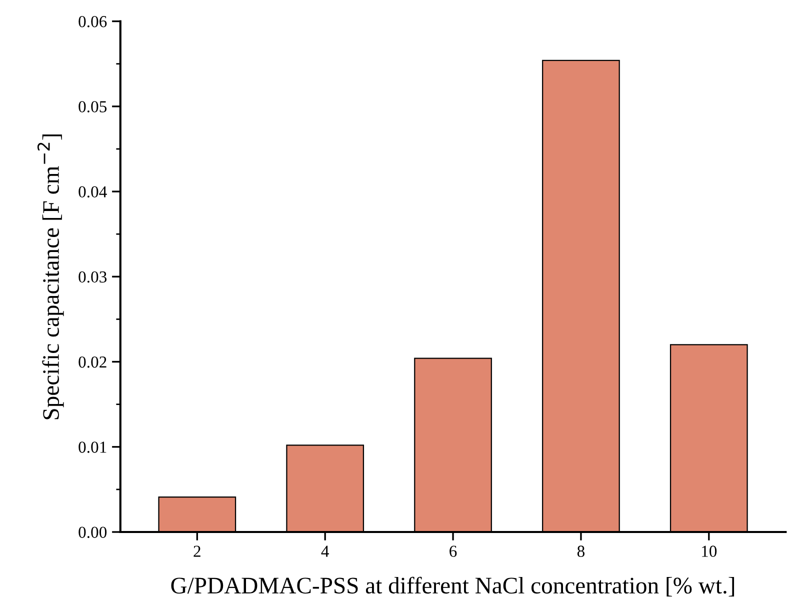  What do you see at coordinates (92, 22) in the screenshot?
I see `y-tick-label: 0.06` at bounding box center [92, 22].